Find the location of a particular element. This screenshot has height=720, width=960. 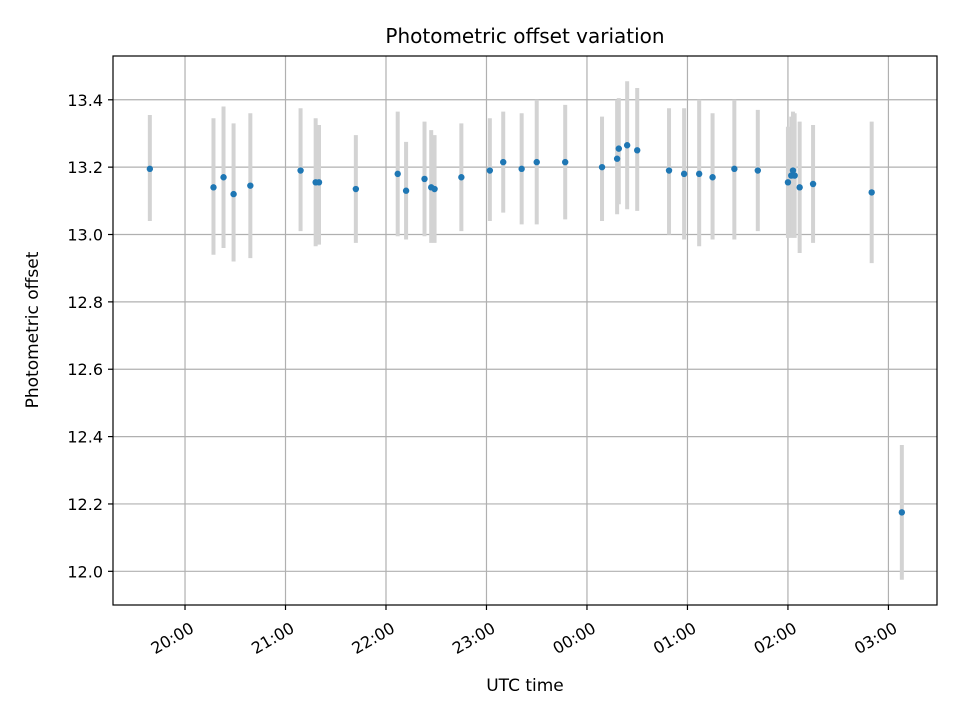

y-tick-label: 13.2 is located at coordinates (85, 167).